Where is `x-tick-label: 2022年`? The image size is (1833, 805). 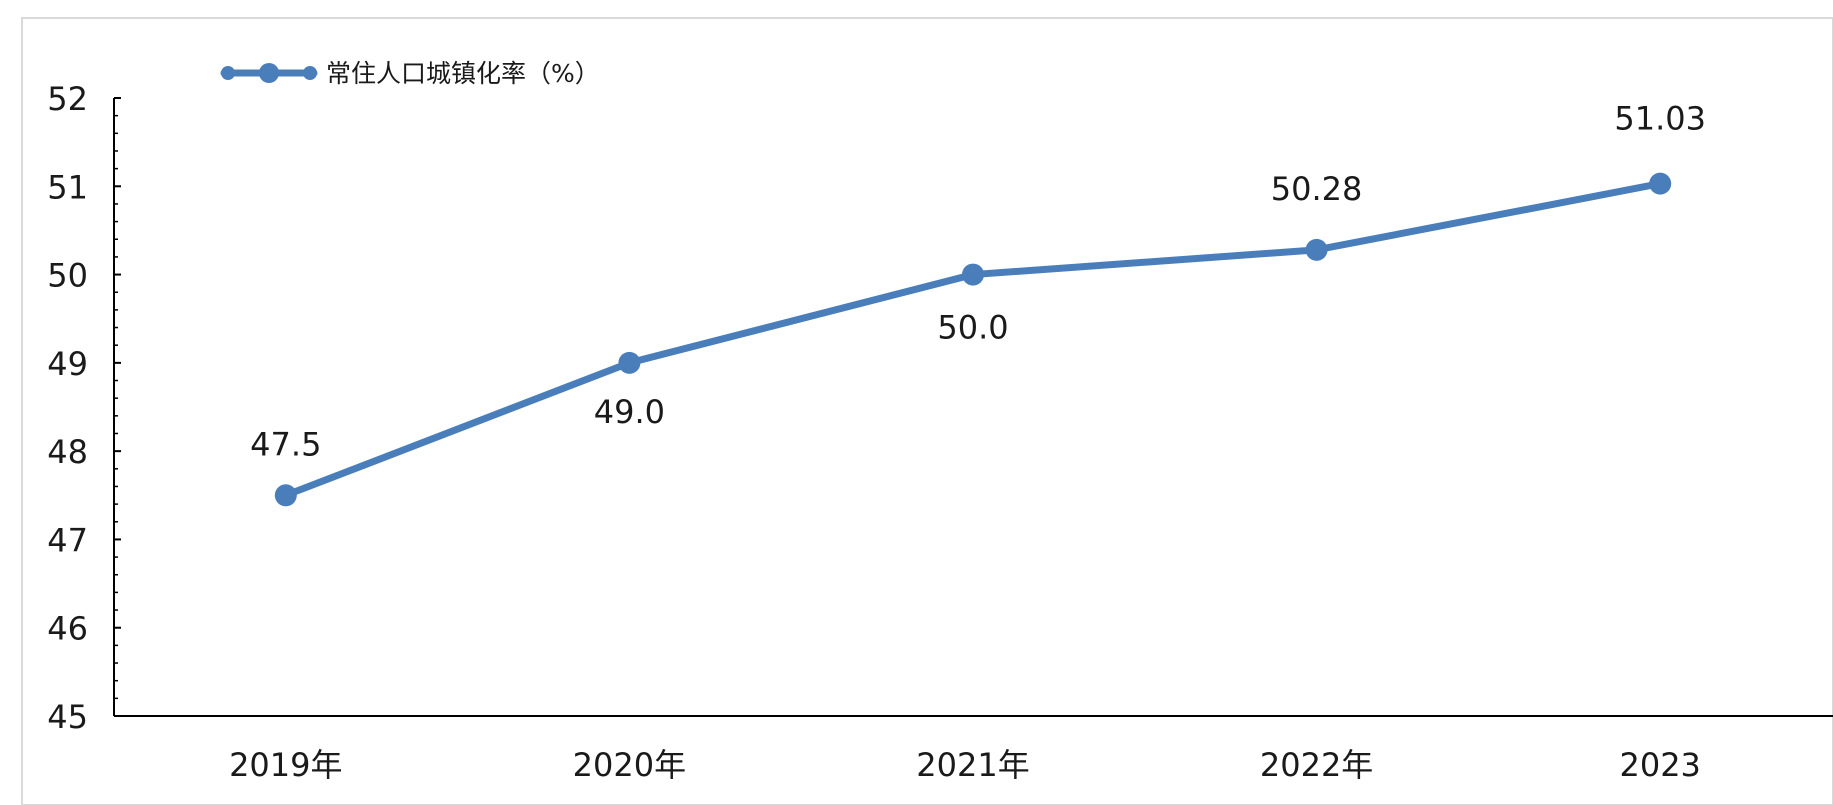
x-tick-label: 2022年 is located at coordinates (1316, 765).